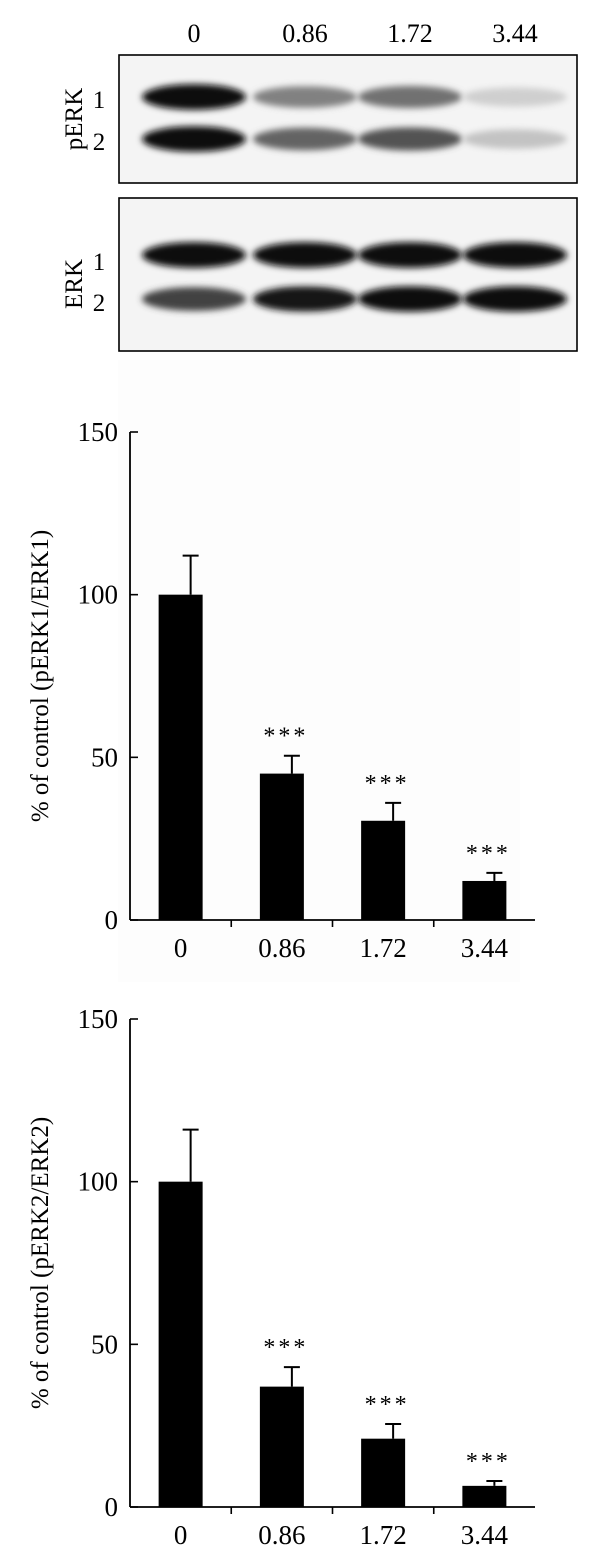 The width and height of the screenshot is (600, 1564). Describe the element at coordinates (194, 33) in the screenshot. I see `blot-lane-label: 0` at that location.